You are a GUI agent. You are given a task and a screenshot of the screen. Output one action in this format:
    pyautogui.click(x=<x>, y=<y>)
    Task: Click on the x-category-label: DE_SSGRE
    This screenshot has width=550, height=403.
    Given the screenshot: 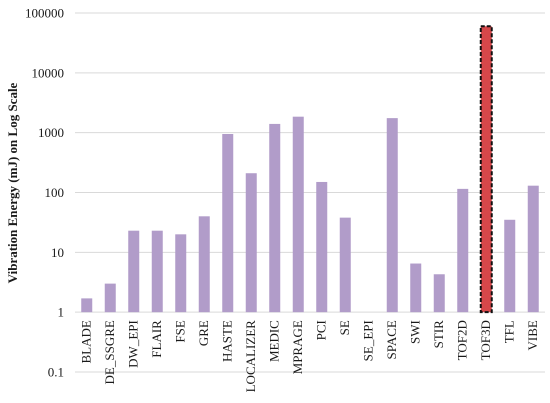 What is the action you would take?
    pyautogui.click(x=109, y=352)
    